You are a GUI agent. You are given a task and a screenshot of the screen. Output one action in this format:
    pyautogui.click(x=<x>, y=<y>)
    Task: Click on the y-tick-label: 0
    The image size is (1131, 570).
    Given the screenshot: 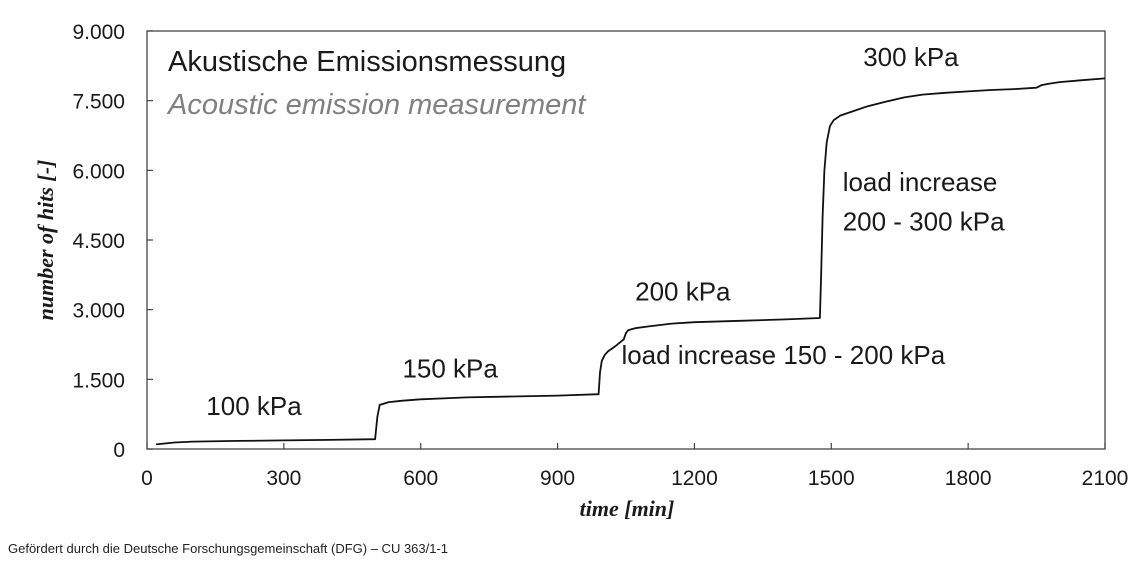 What is the action you would take?
    pyautogui.click(x=119, y=450)
    